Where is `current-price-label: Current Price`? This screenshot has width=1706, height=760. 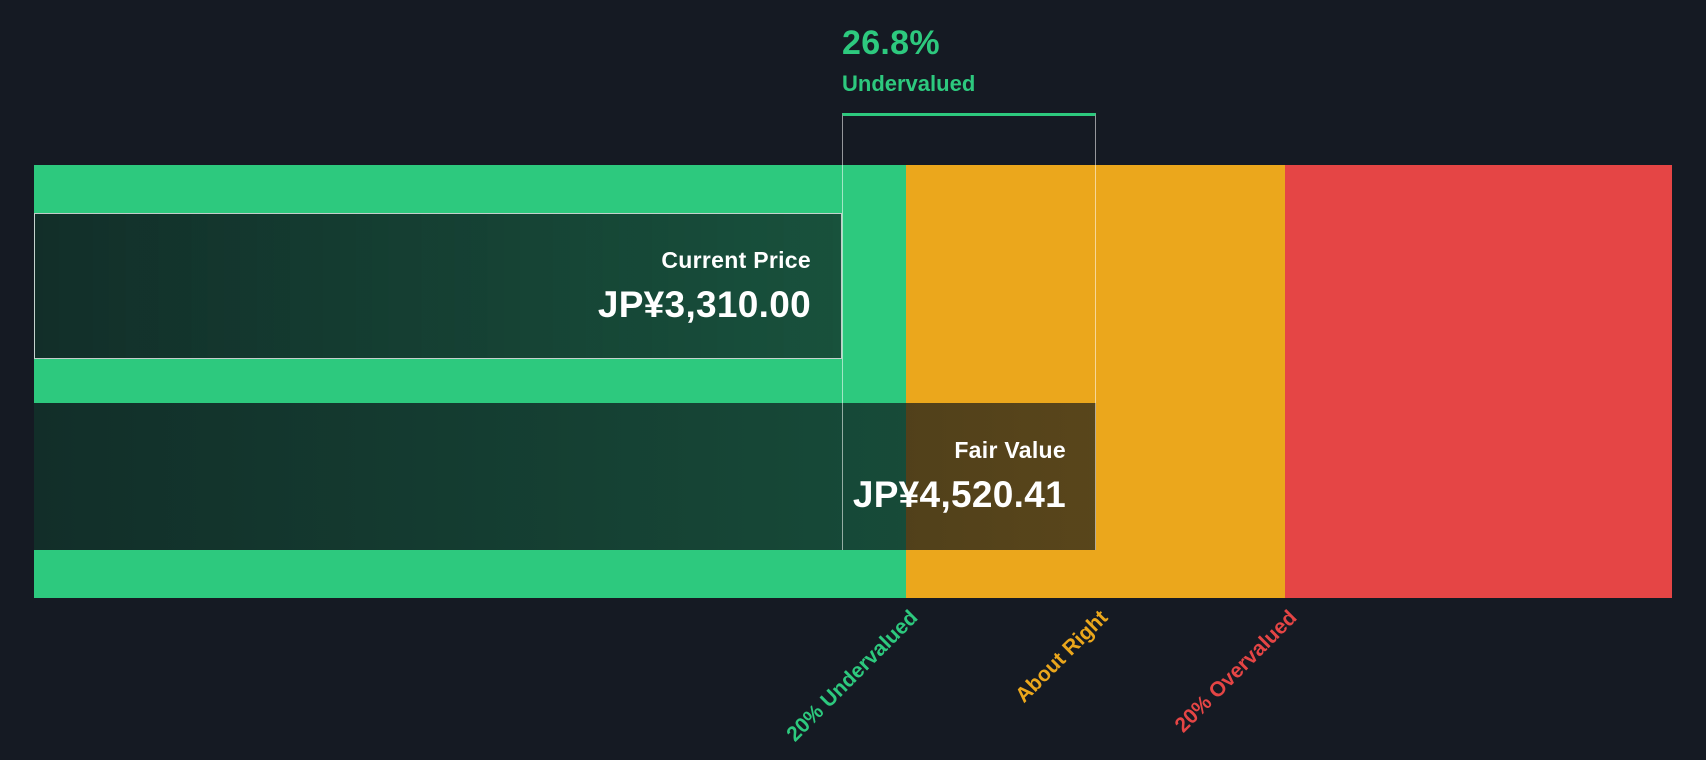 current-price-label: Current Price is located at coordinates (736, 259).